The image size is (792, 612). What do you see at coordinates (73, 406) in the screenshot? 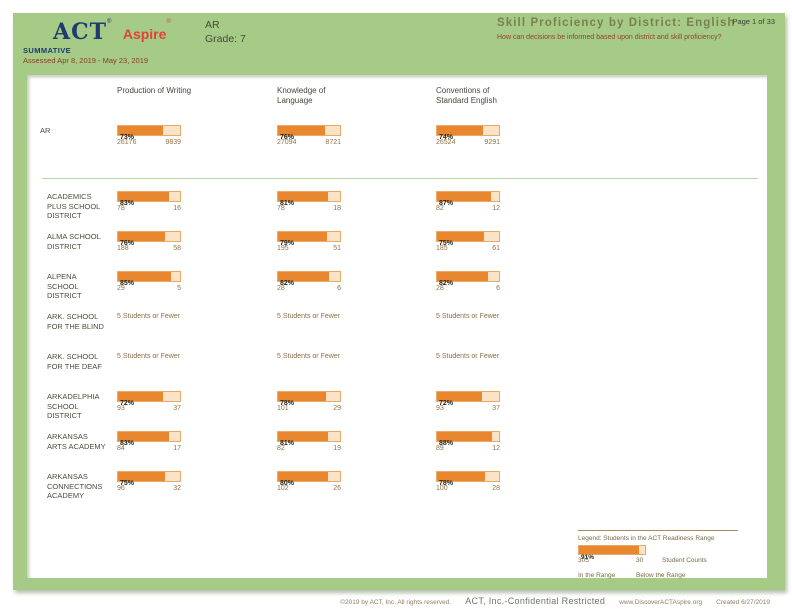
I see `district-name: ARKADELPHIA SCHOOL DISTRICT` at bounding box center [73, 406].